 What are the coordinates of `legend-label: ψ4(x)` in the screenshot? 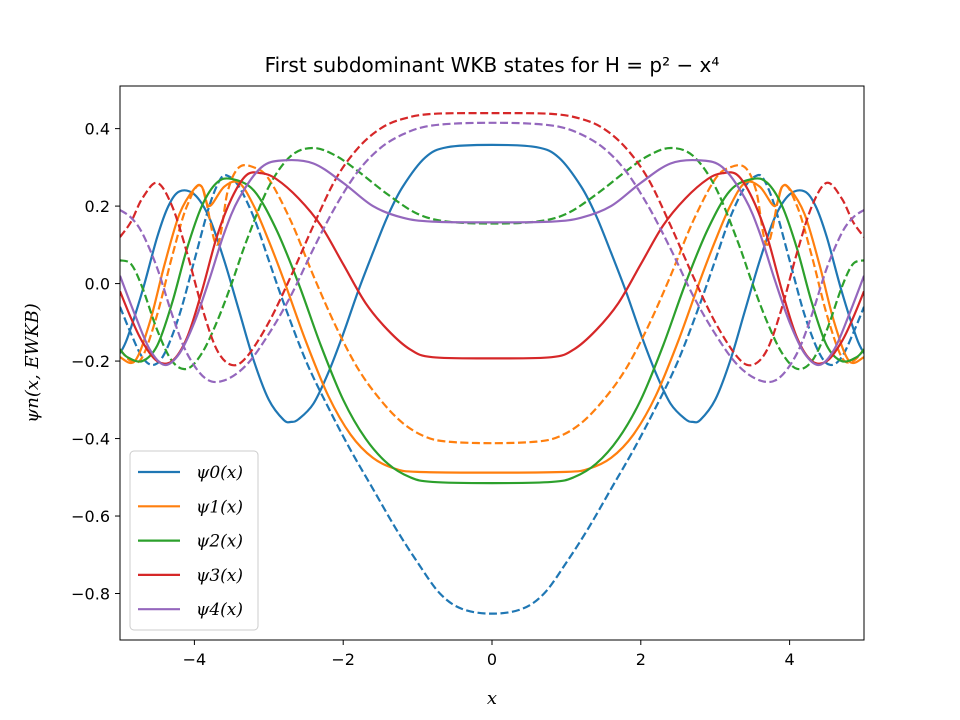 It's located at (219, 610).